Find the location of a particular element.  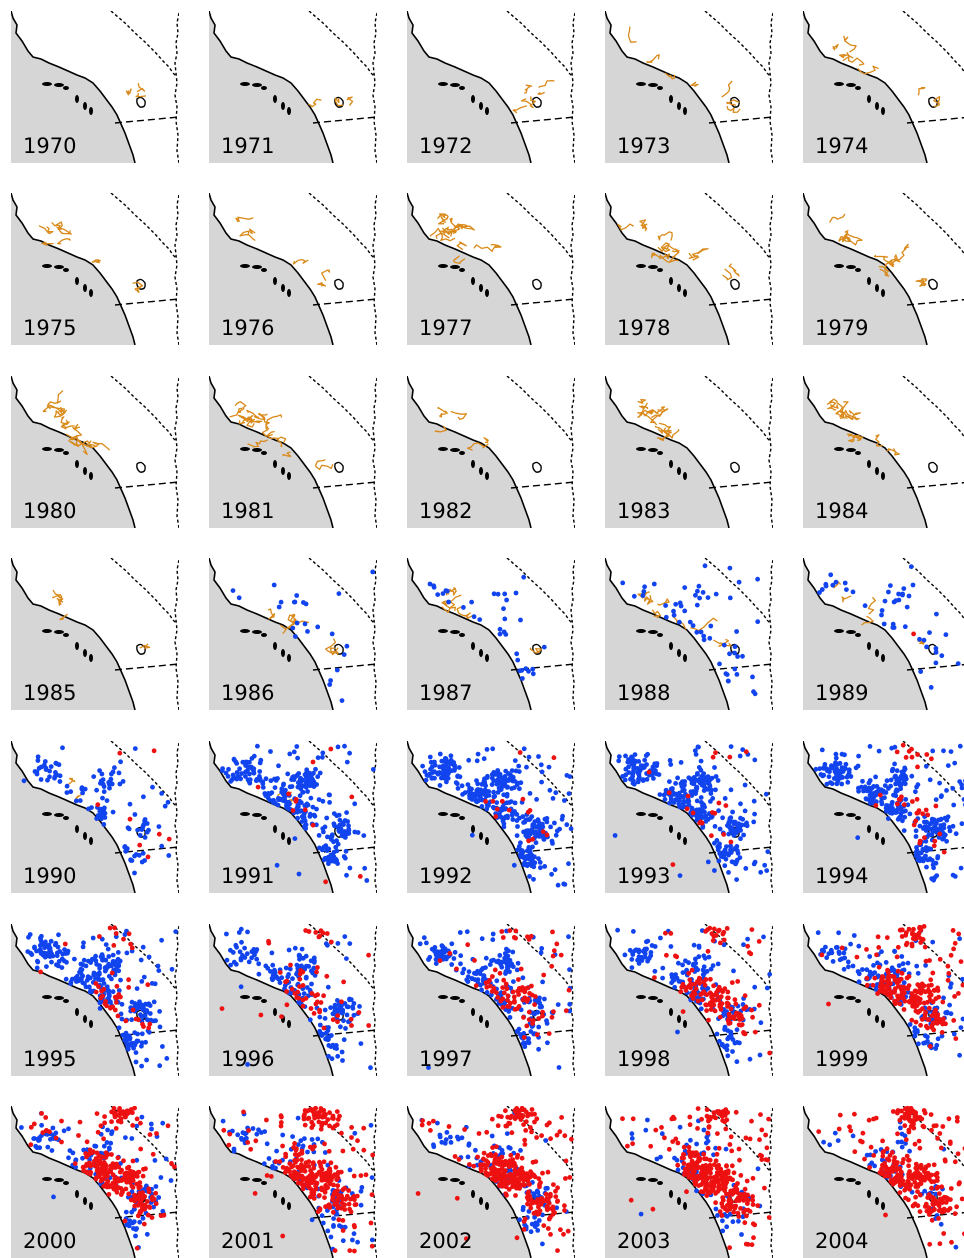

year-label: 1995 is located at coordinates (49, 1059).